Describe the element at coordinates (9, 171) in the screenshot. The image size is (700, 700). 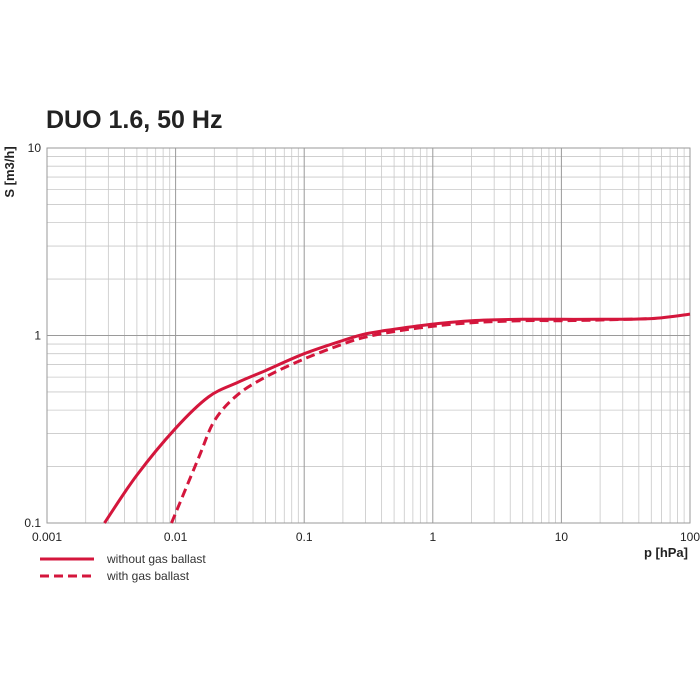
I see `y-axis-label: S [m3/h]` at that location.